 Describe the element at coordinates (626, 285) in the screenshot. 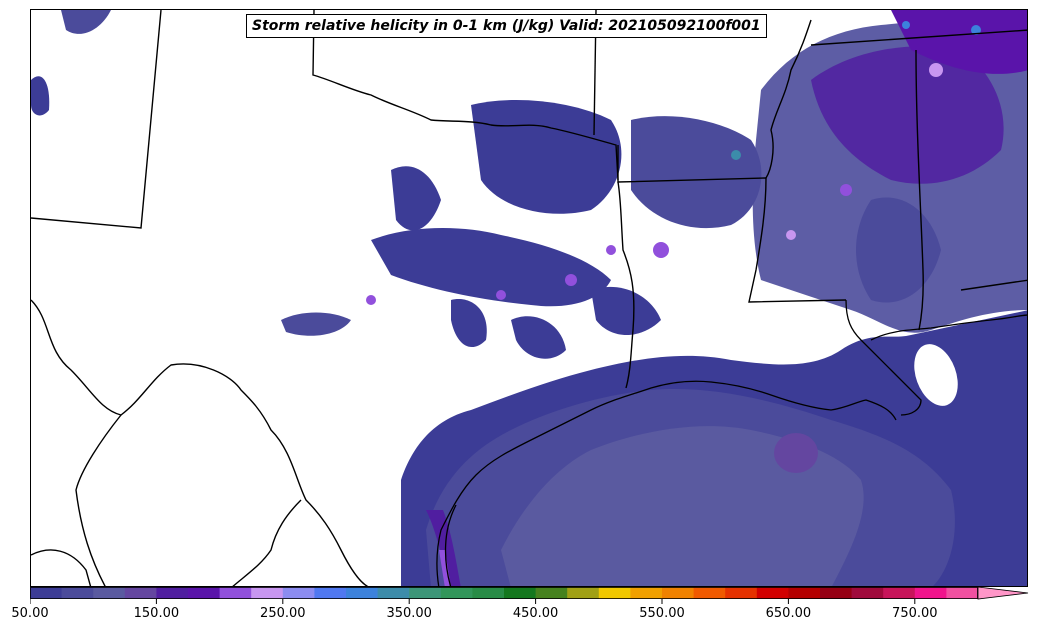

I see `texas-louisiana-border` at that location.